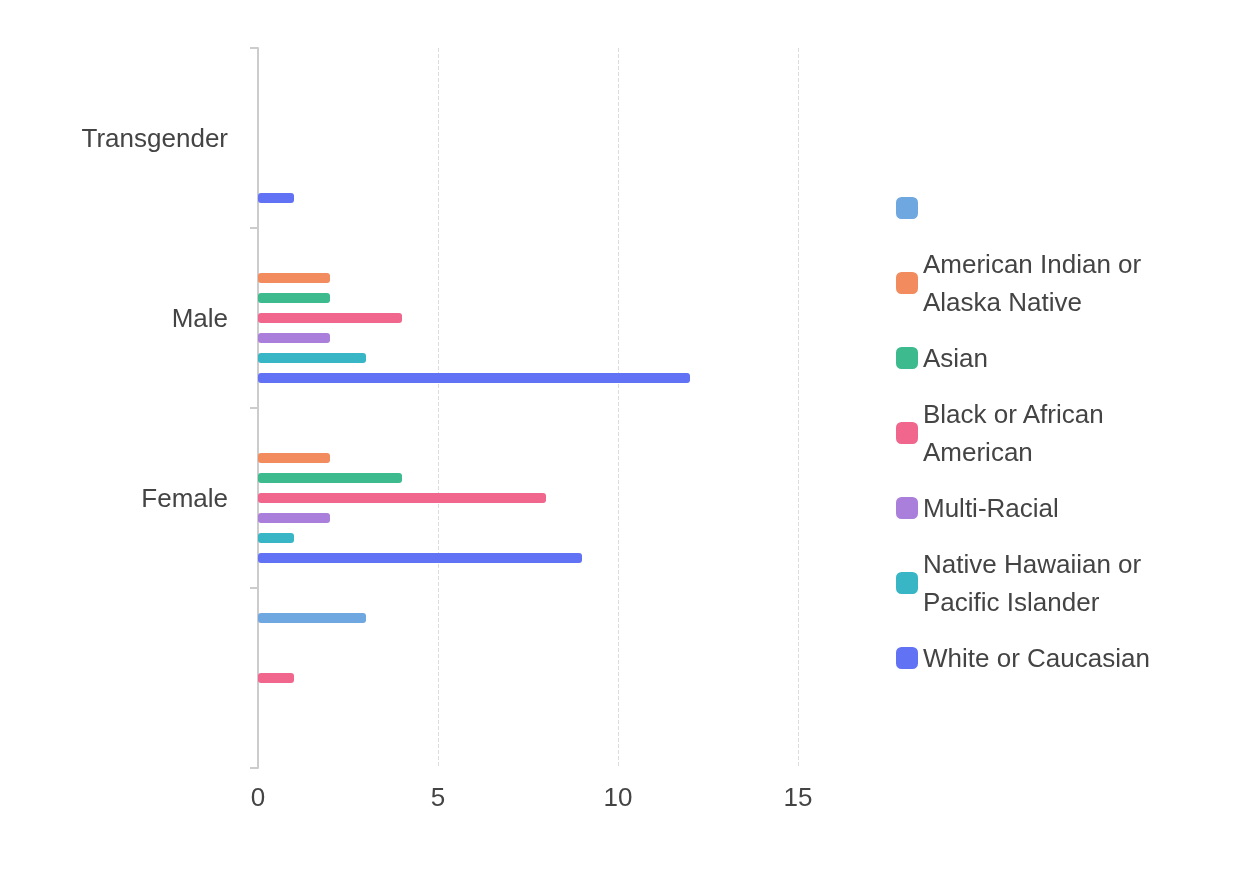 The width and height of the screenshot is (1234, 874). Describe the element at coordinates (1036, 583) in the screenshot. I see `legend-label: Native Hawaiian or Pacific Islander` at that location.